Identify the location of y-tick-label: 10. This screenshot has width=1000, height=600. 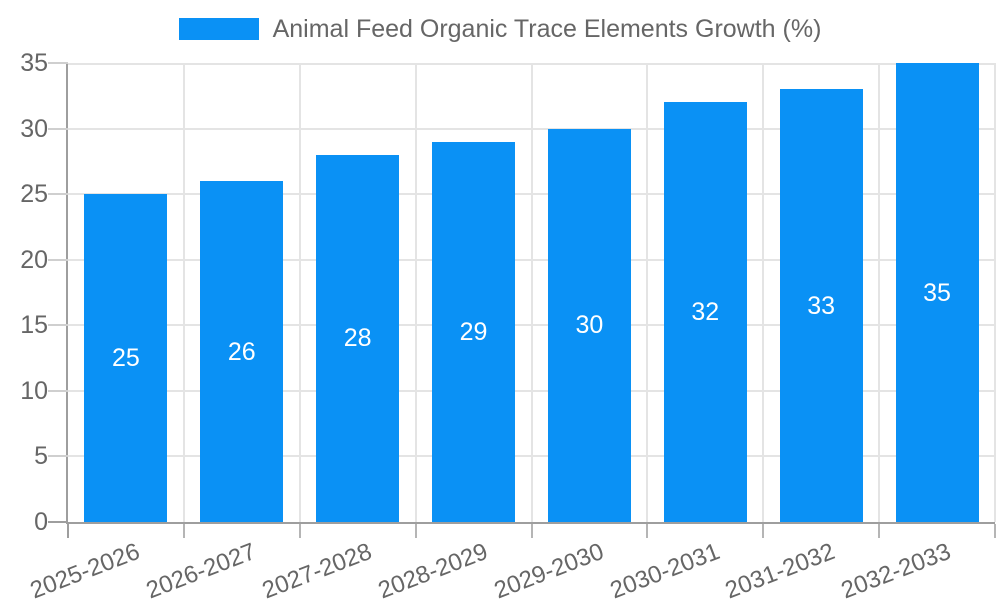
(34, 390).